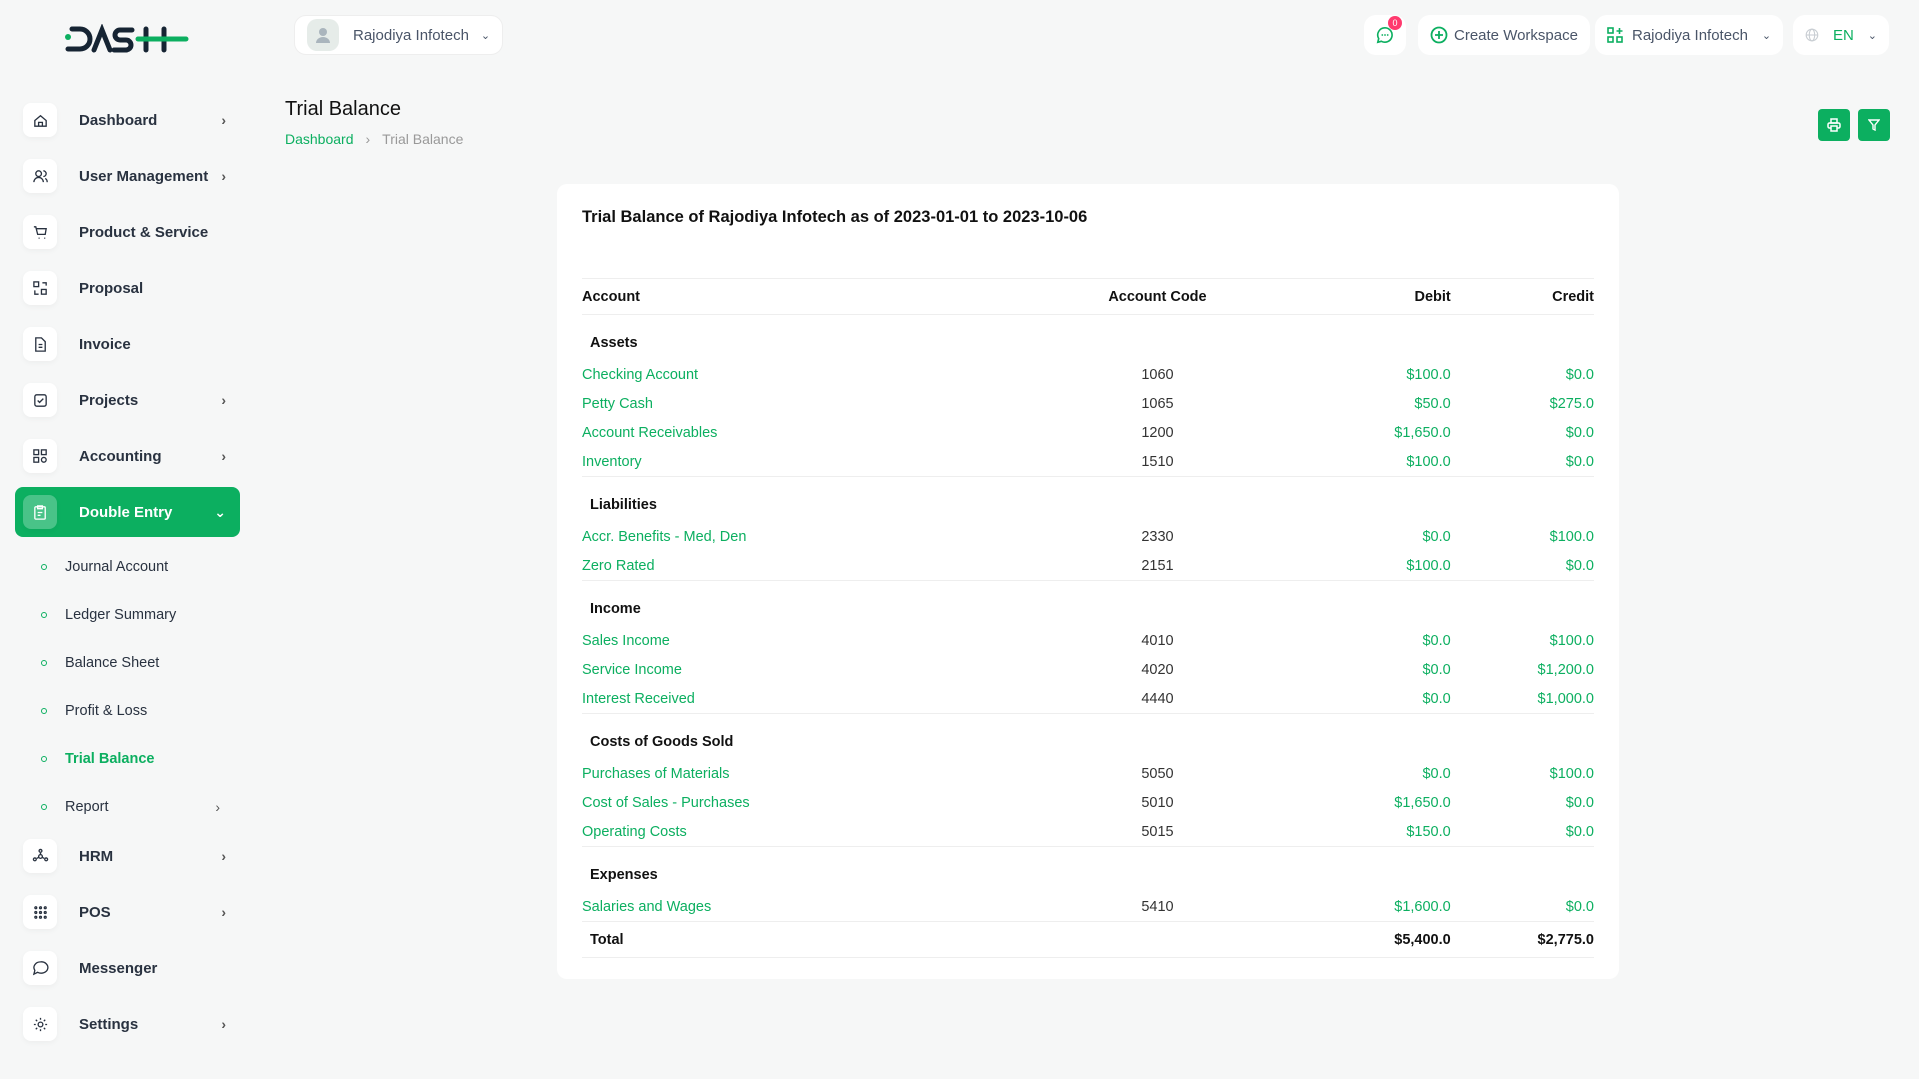  What do you see at coordinates (1689, 35) in the screenshot?
I see `company-selector: Rajodiya Infotech ⌄` at bounding box center [1689, 35].